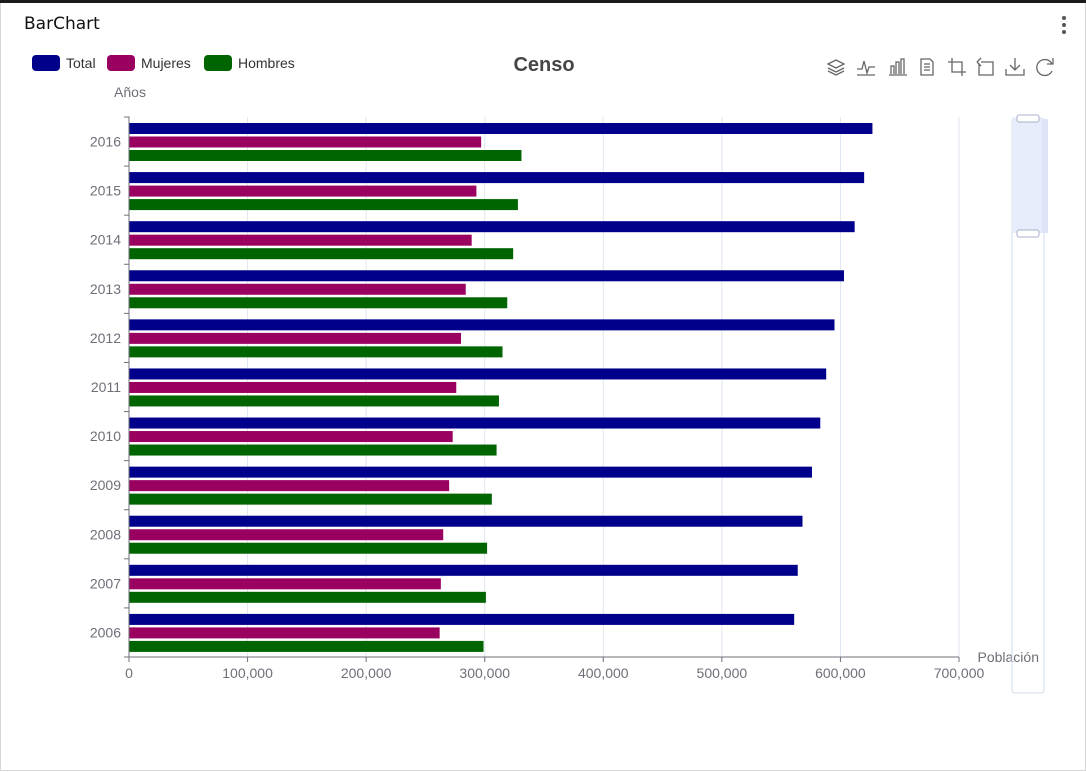 The height and width of the screenshot is (772, 1086). What do you see at coordinates (300, 240) in the screenshot?
I see `bar-mujeres-2014` at bounding box center [300, 240].